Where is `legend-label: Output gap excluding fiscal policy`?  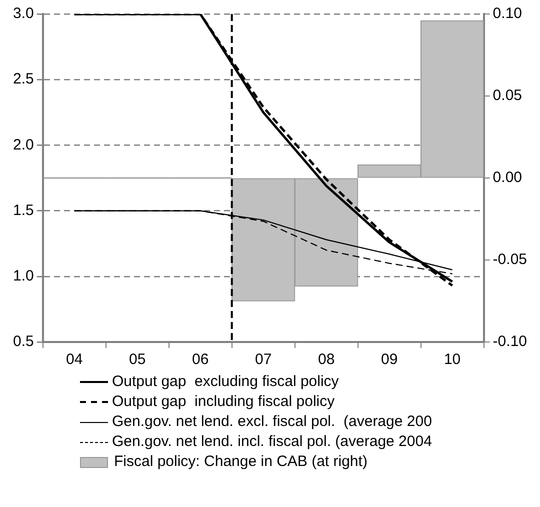 legend-label: Output gap excluding fiscal policy is located at coordinates (225, 381).